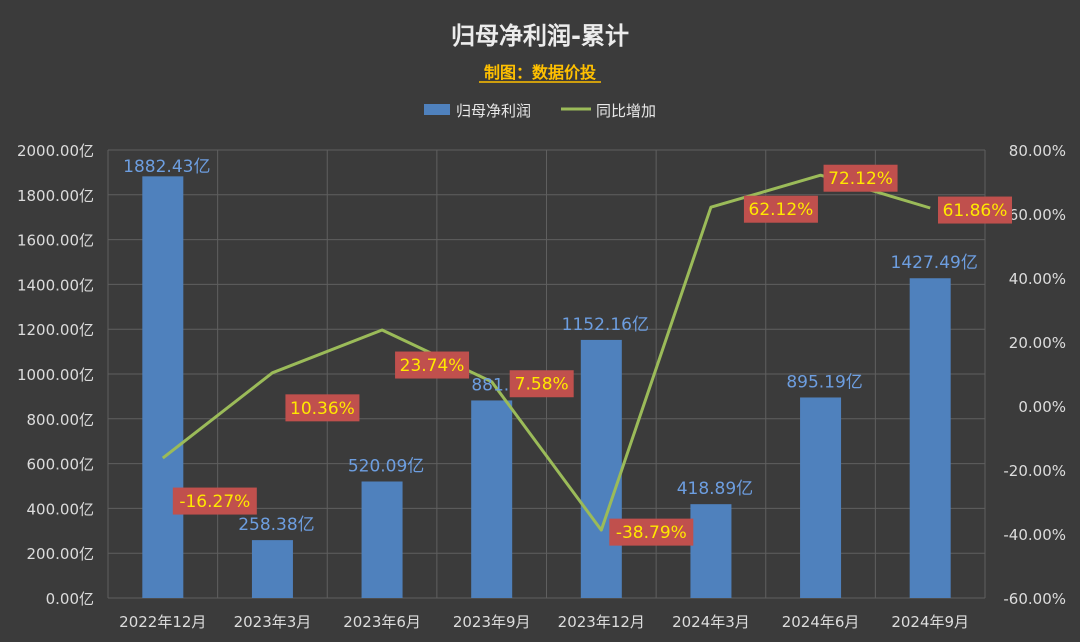 The image size is (1080, 642). Describe the element at coordinates (1037, 279) in the screenshot. I see `right-axis-tick-label: 40.00%` at that location.